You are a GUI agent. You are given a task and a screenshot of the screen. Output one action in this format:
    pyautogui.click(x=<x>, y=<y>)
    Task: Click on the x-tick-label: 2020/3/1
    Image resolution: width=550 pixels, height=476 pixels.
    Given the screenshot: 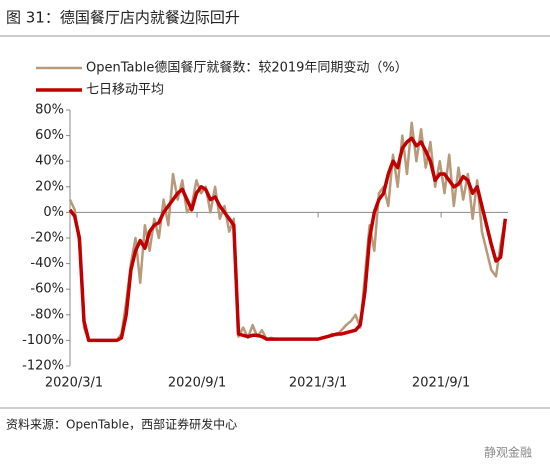 What is the action you would take?
    pyautogui.click(x=74, y=383)
    